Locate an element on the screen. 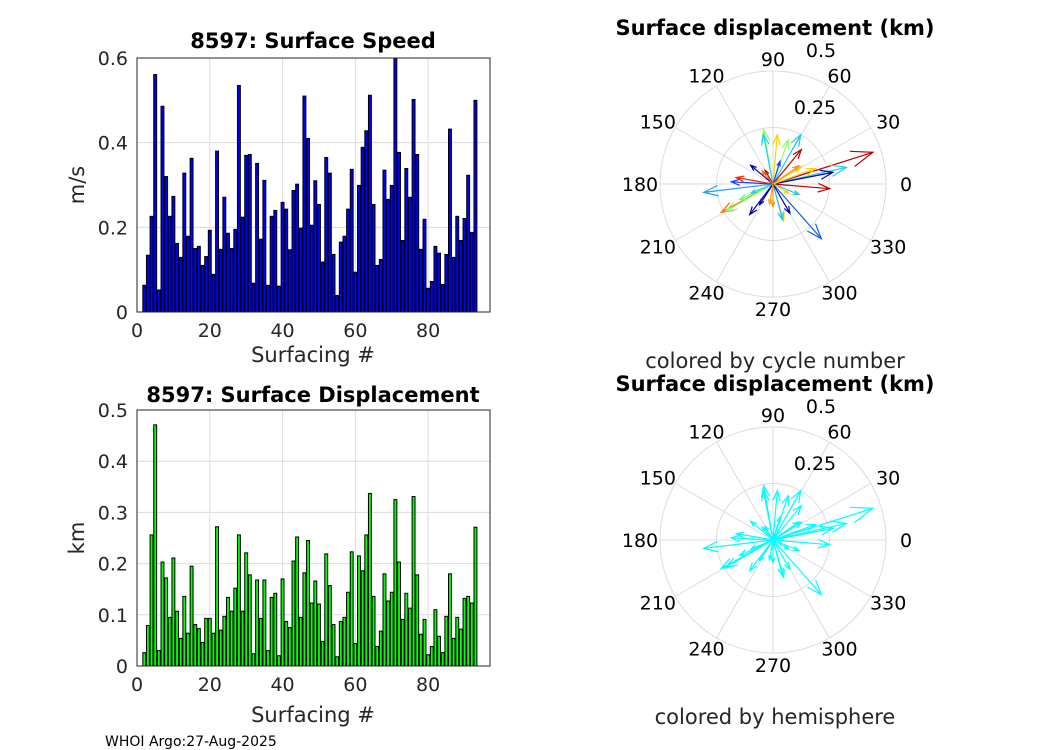 This screenshot has height=750, width=1050. angle-tick-label: 240 is located at coordinates (706, 293).